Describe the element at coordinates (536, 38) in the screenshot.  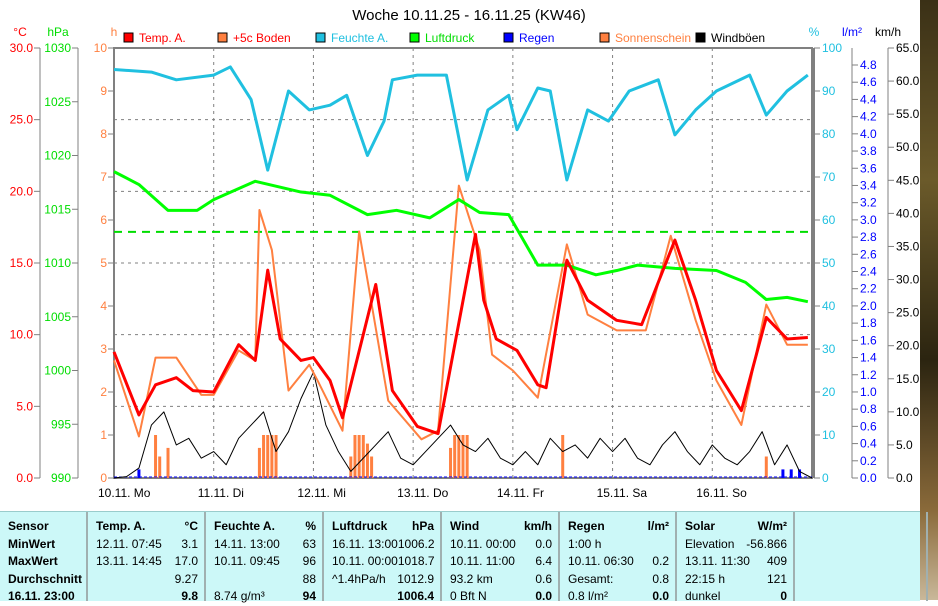
I see `legend-label: Regen` at that location.